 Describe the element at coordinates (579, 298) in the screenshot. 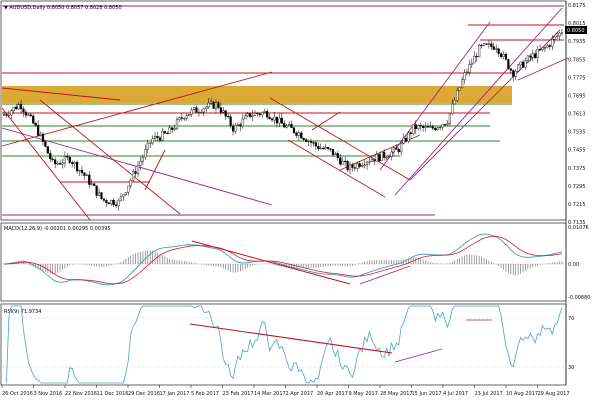

I see `macd-axis-bottom: -0.00880` at that location.